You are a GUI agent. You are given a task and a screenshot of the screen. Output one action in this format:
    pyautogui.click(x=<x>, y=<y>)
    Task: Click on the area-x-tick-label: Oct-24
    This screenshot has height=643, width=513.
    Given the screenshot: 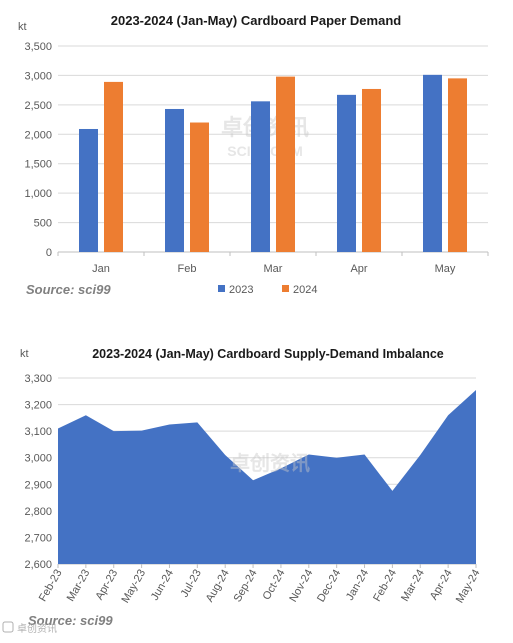 What is the action you would take?
    pyautogui.click(x=274, y=585)
    